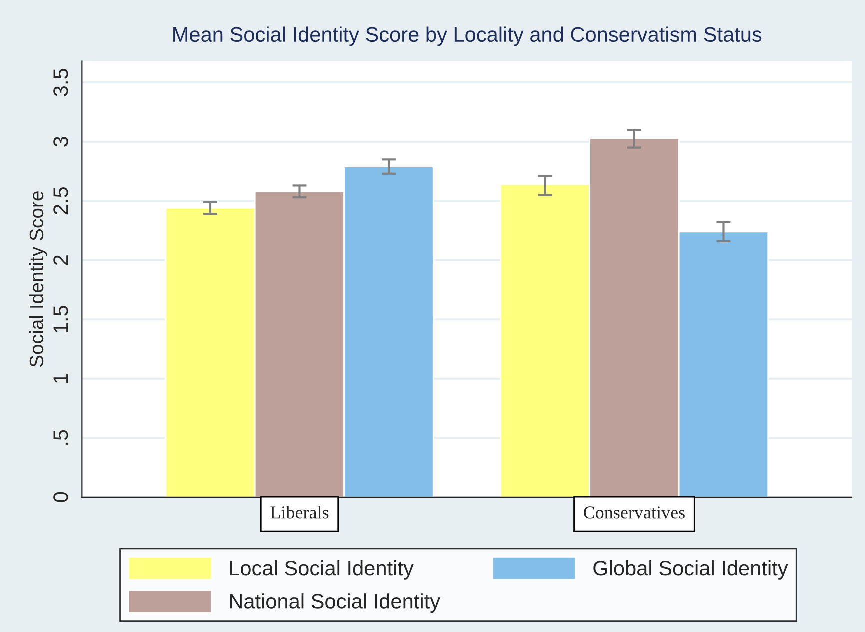 The width and height of the screenshot is (865, 632). What do you see at coordinates (61, 201) in the screenshot?
I see `y-tick-label: 2.5` at bounding box center [61, 201].